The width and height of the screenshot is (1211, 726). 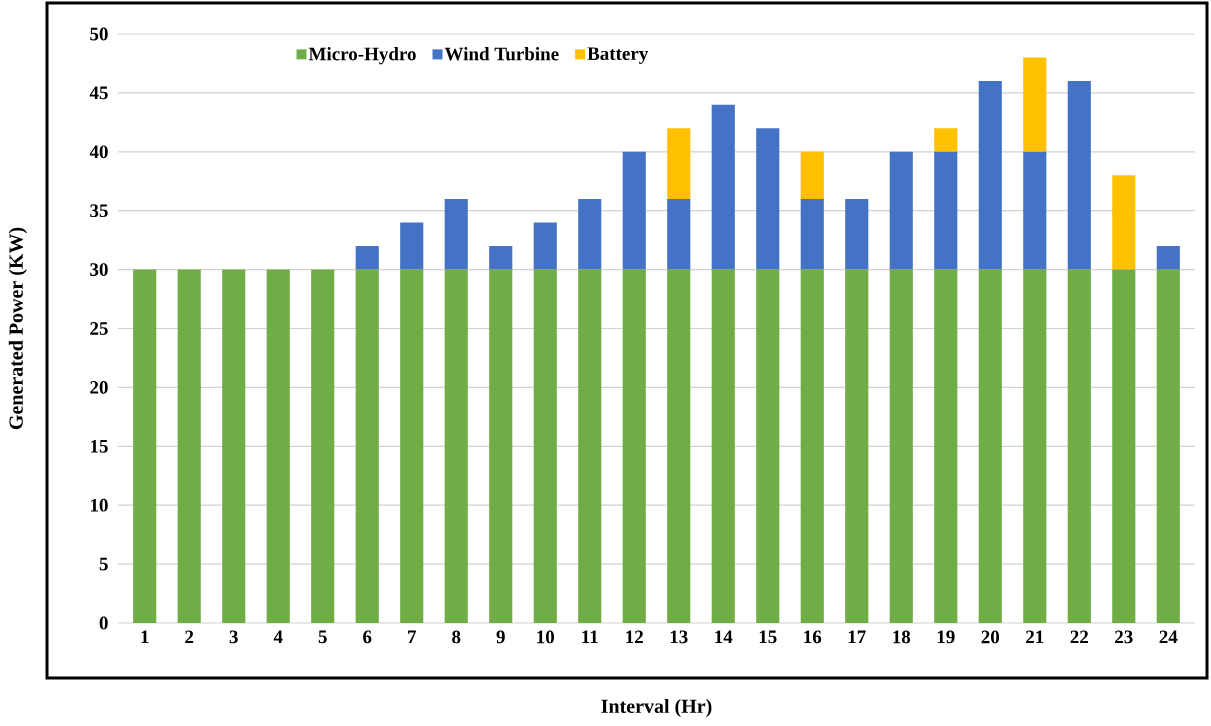 I want to click on y-axis-title: Generated Power (KW), so click(x=17, y=328).